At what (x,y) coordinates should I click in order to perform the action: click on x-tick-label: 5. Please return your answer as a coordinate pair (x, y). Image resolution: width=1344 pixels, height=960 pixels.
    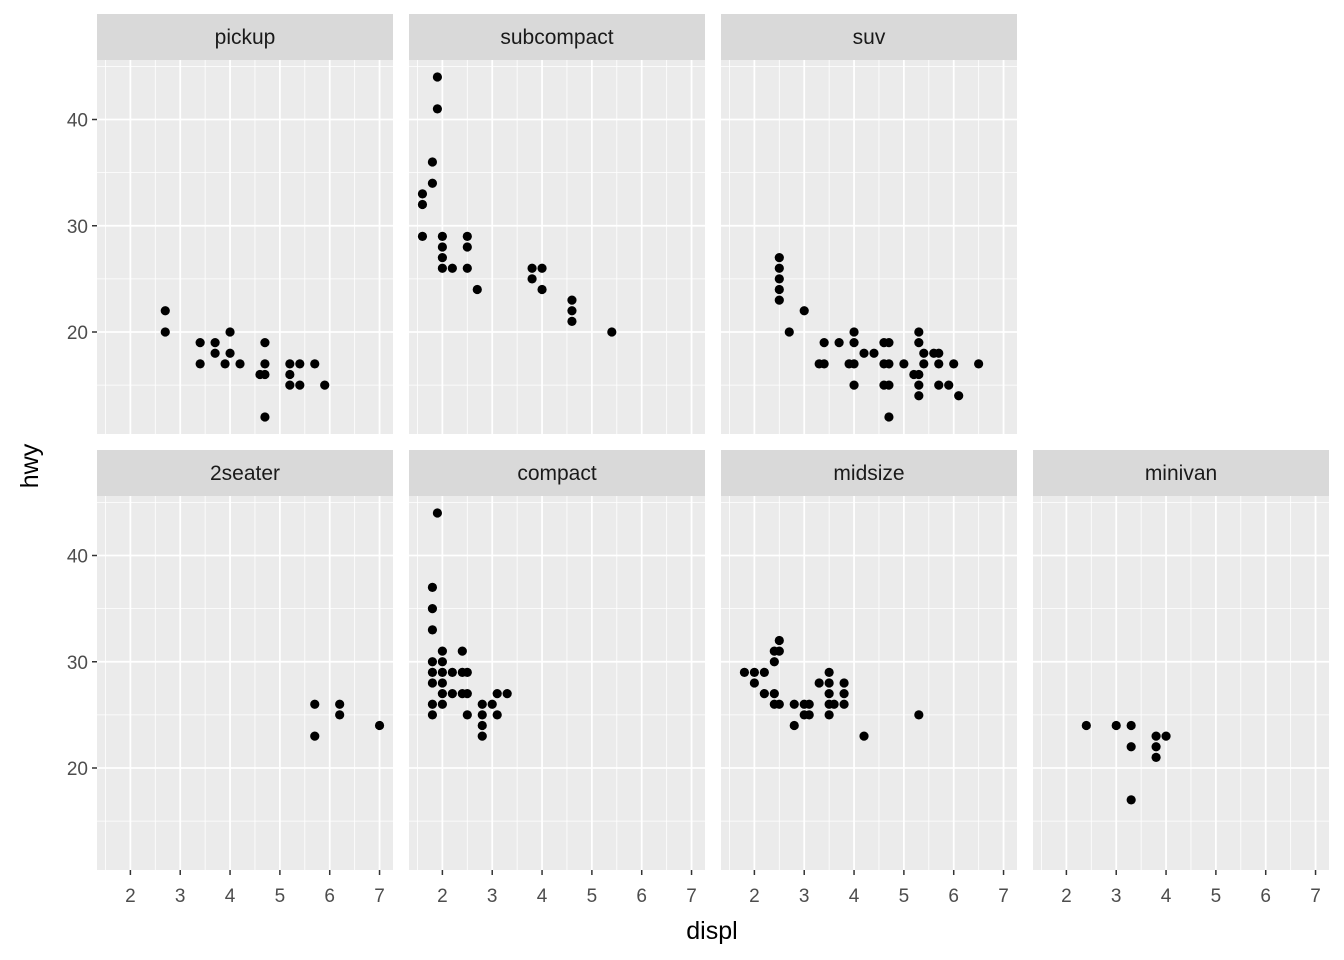
    Looking at the image, I should click on (904, 896).